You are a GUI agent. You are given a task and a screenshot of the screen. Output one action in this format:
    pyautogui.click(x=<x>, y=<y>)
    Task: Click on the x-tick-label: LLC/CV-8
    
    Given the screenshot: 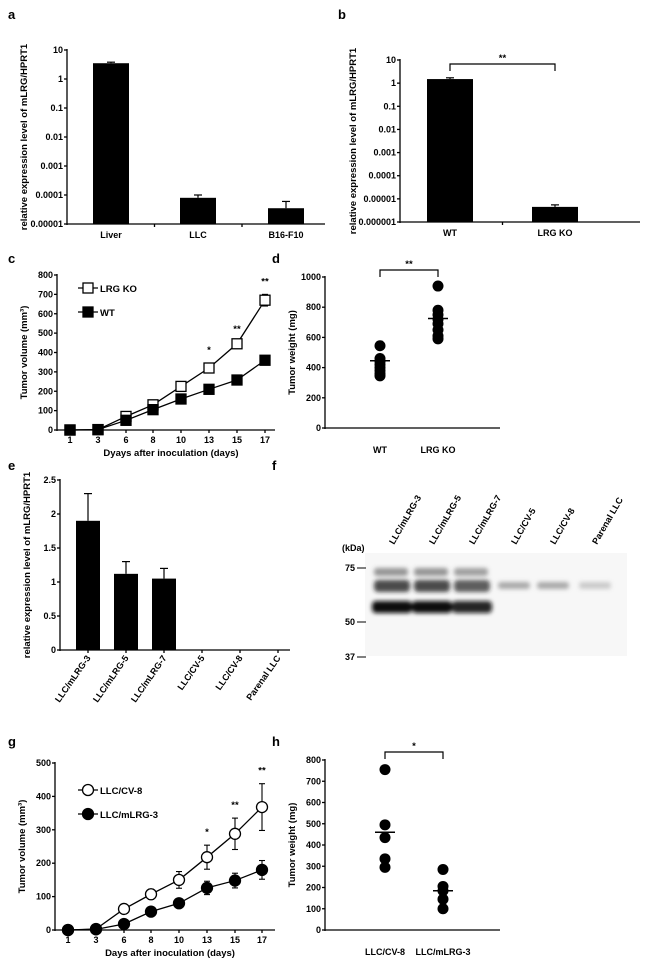 What is the action you would take?
    pyautogui.click(x=385, y=952)
    